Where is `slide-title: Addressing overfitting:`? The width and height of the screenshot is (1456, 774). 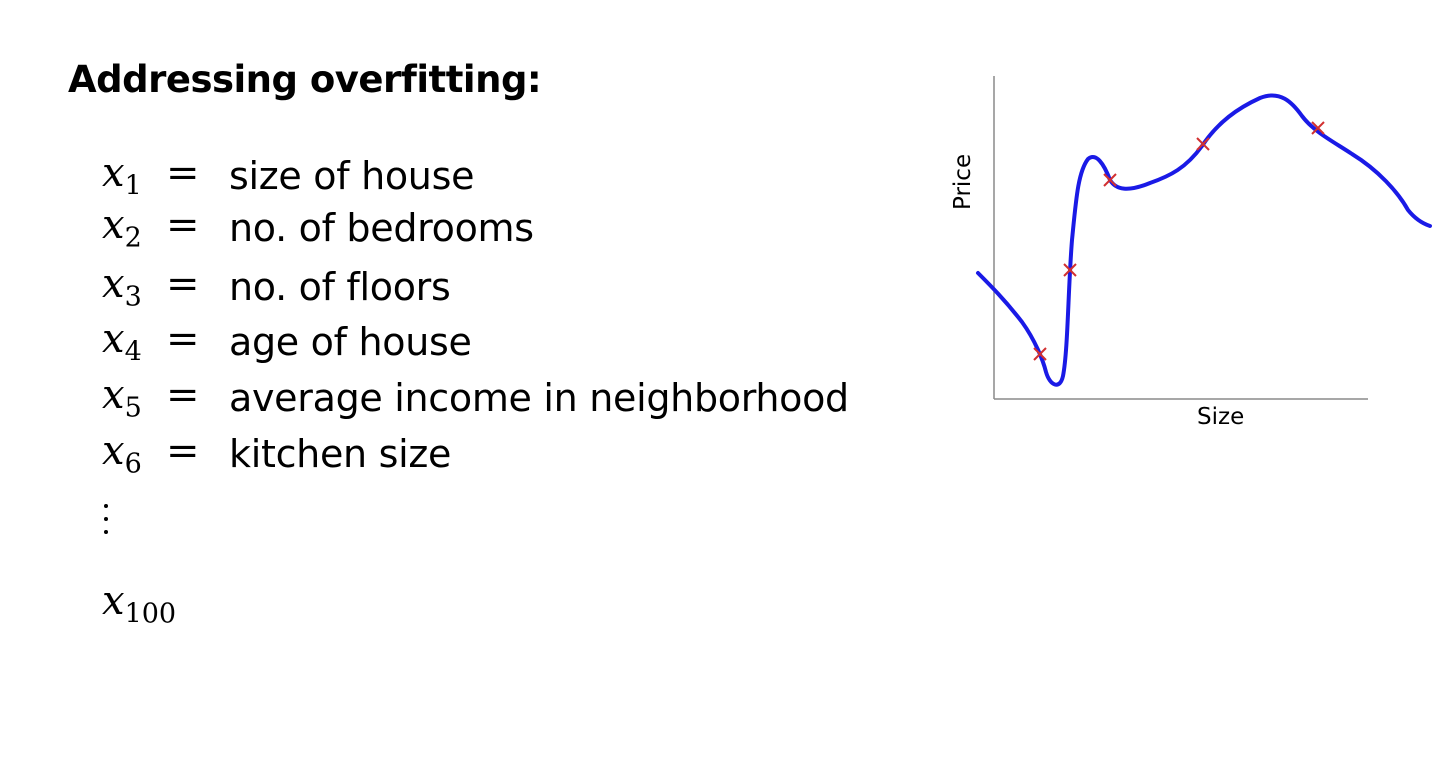
slide-title: Addressing overfitting: is located at coordinates (305, 79).